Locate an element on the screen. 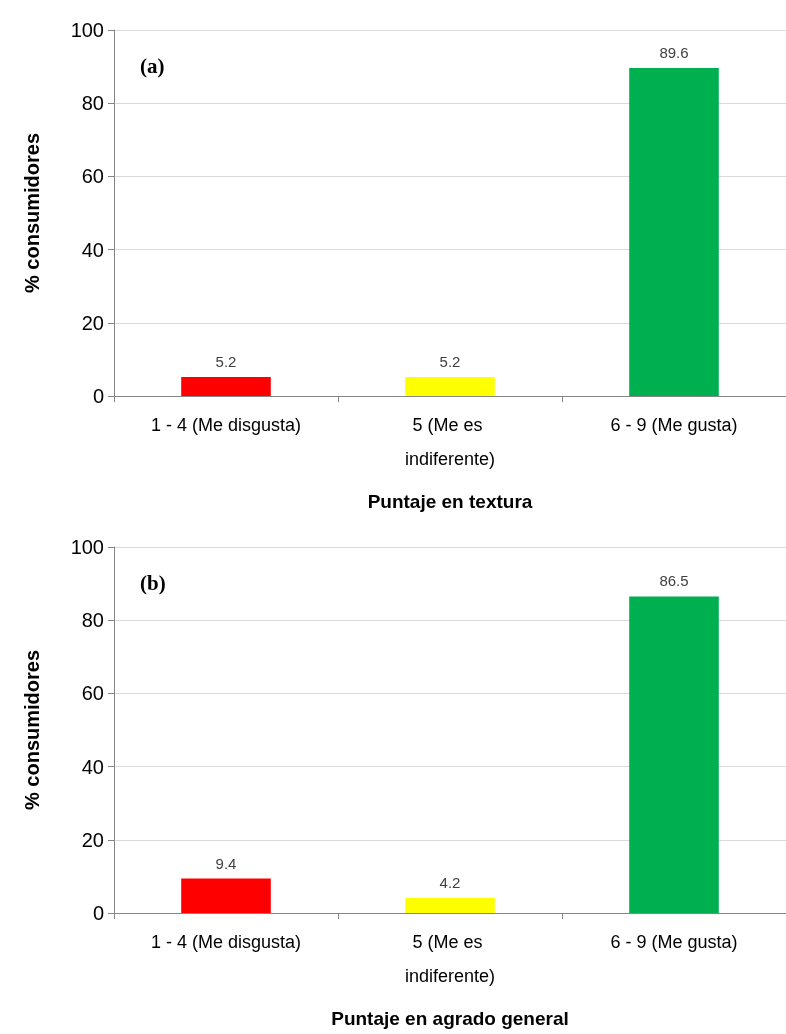  x-axis-title: Puntaje en textura is located at coordinates (450, 501).